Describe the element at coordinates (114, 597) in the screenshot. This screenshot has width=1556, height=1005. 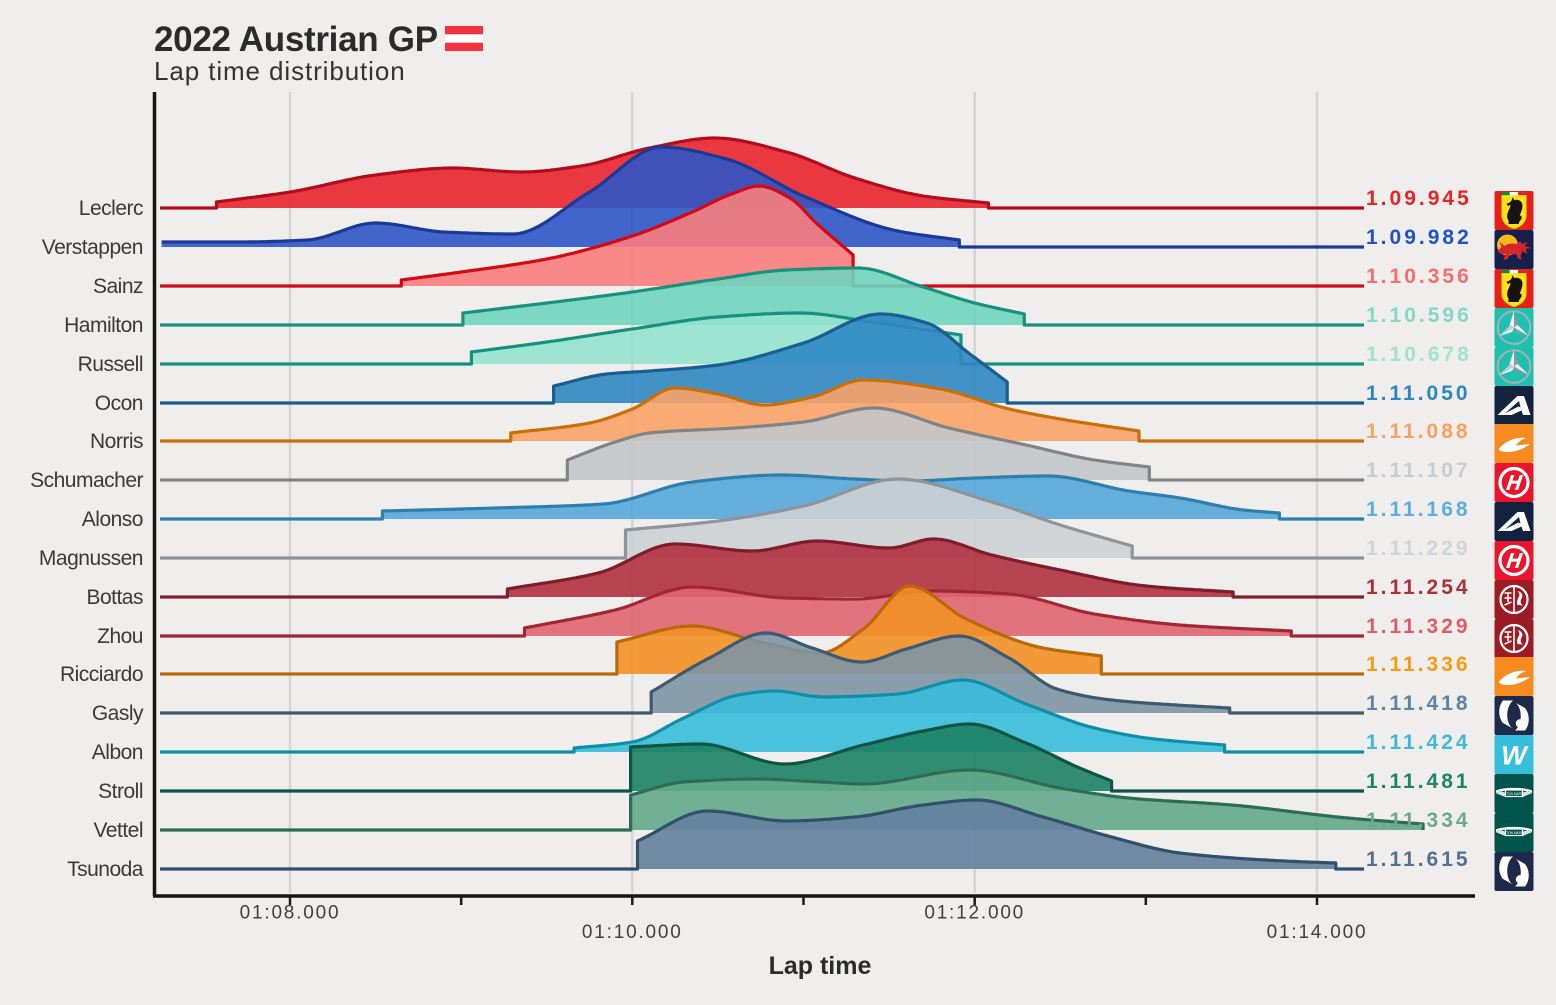
I see `svg-text: Bottas` at that location.